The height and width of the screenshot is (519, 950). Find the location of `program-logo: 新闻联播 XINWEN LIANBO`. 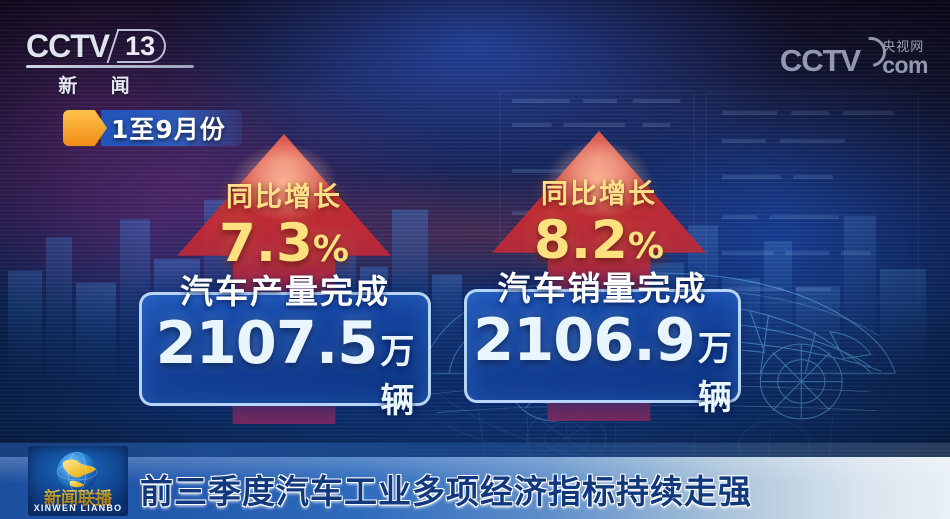

program-logo: 新闻联播 XINWEN LIANBO is located at coordinates (78, 481).